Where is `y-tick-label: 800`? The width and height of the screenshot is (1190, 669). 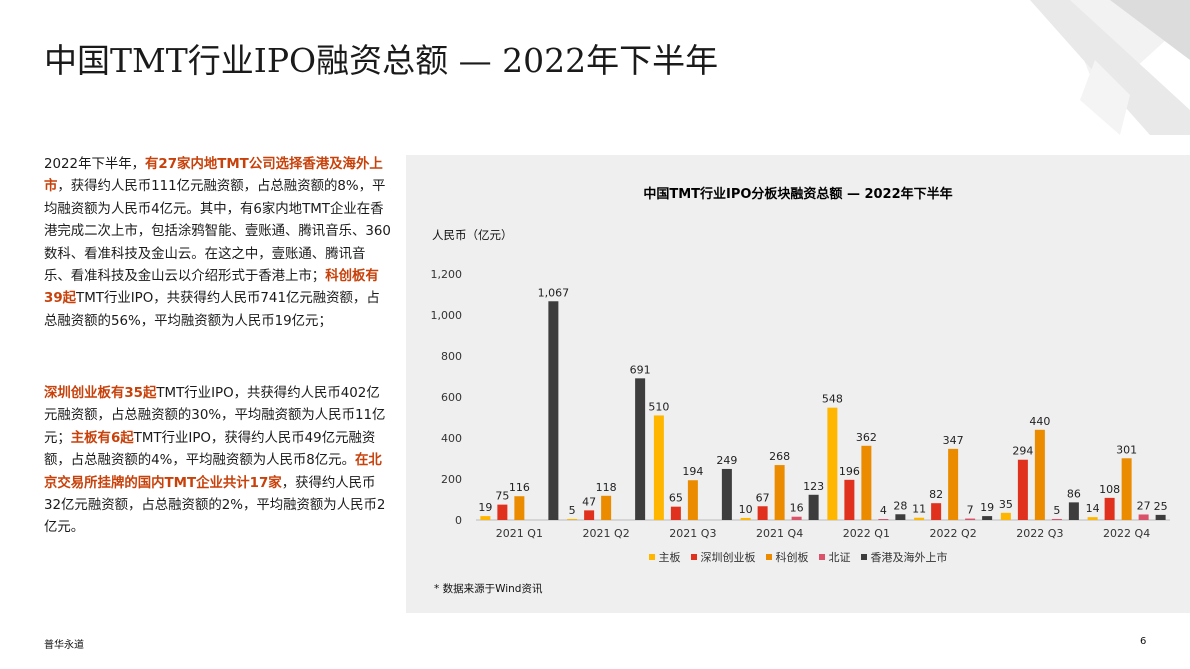 y-tick-label: 800 is located at coordinates (451, 356).